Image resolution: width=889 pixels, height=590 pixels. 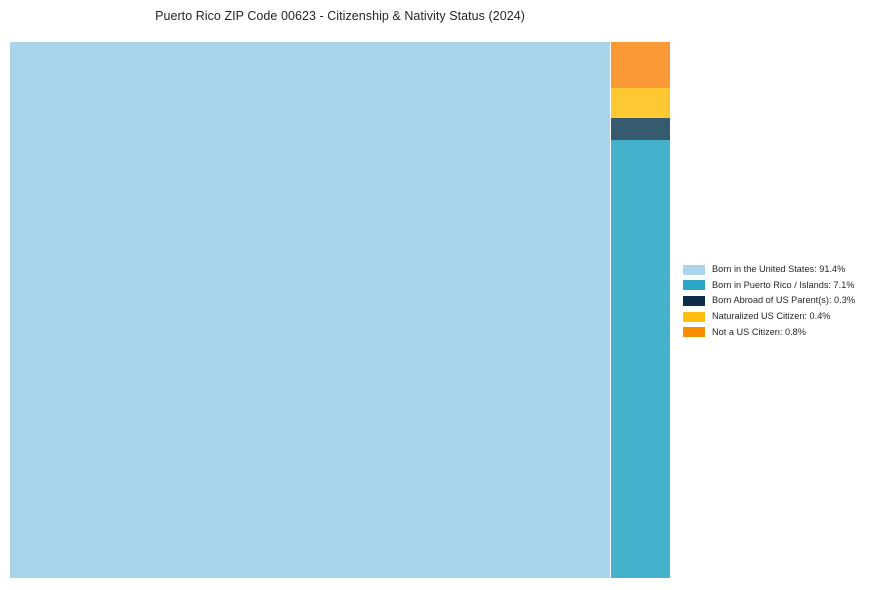 What do you see at coordinates (640, 65) in the screenshot?
I see `treemap-tile-not-a-us-citizen` at bounding box center [640, 65].